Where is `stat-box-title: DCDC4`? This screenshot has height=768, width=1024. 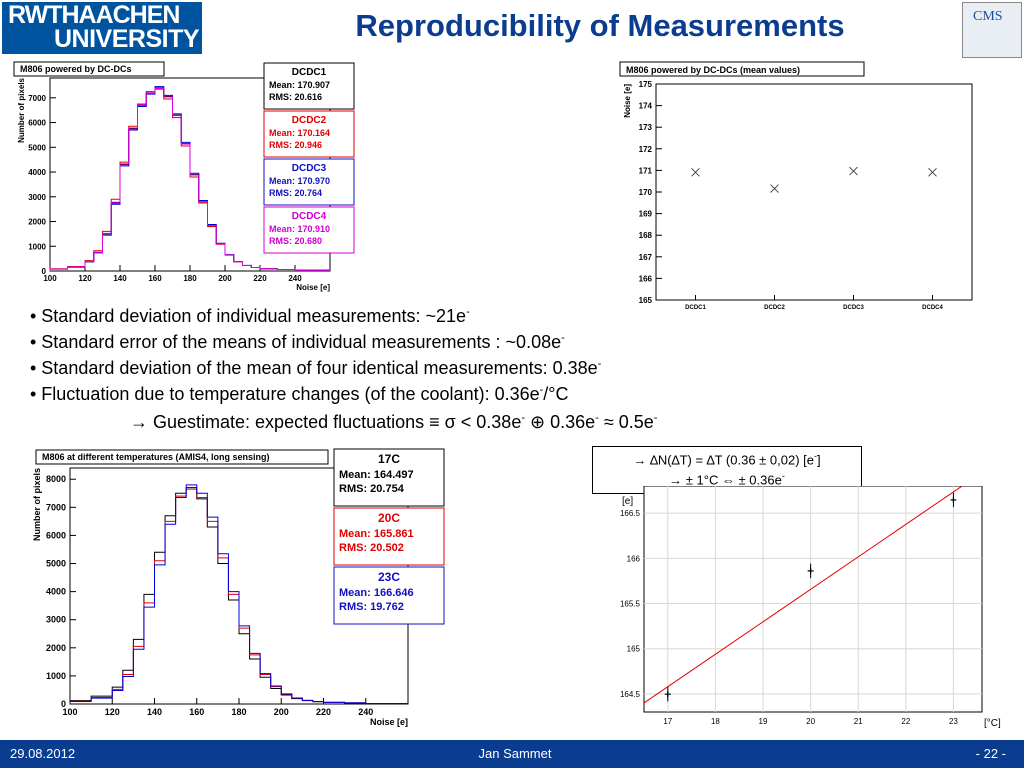 stat-box-title: DCDC4 is located at coordinates (309, 216).